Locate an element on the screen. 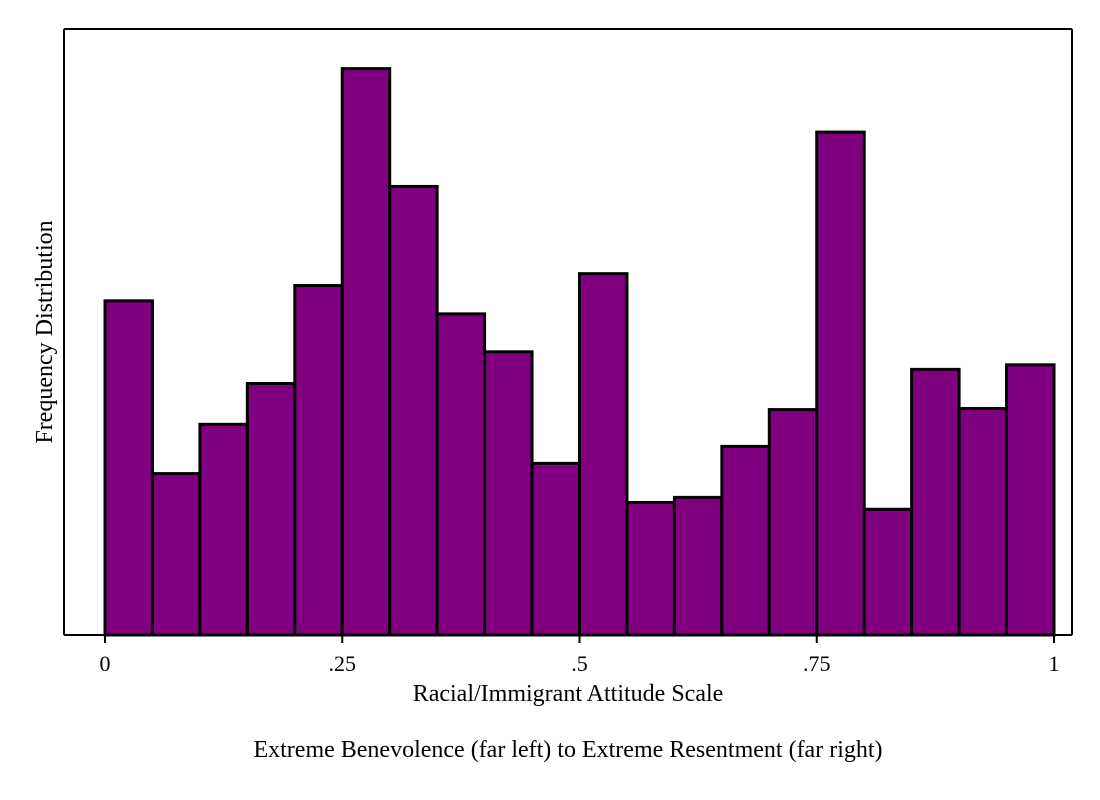  x-tick-label: .75 is located at coordinates (817, 663).